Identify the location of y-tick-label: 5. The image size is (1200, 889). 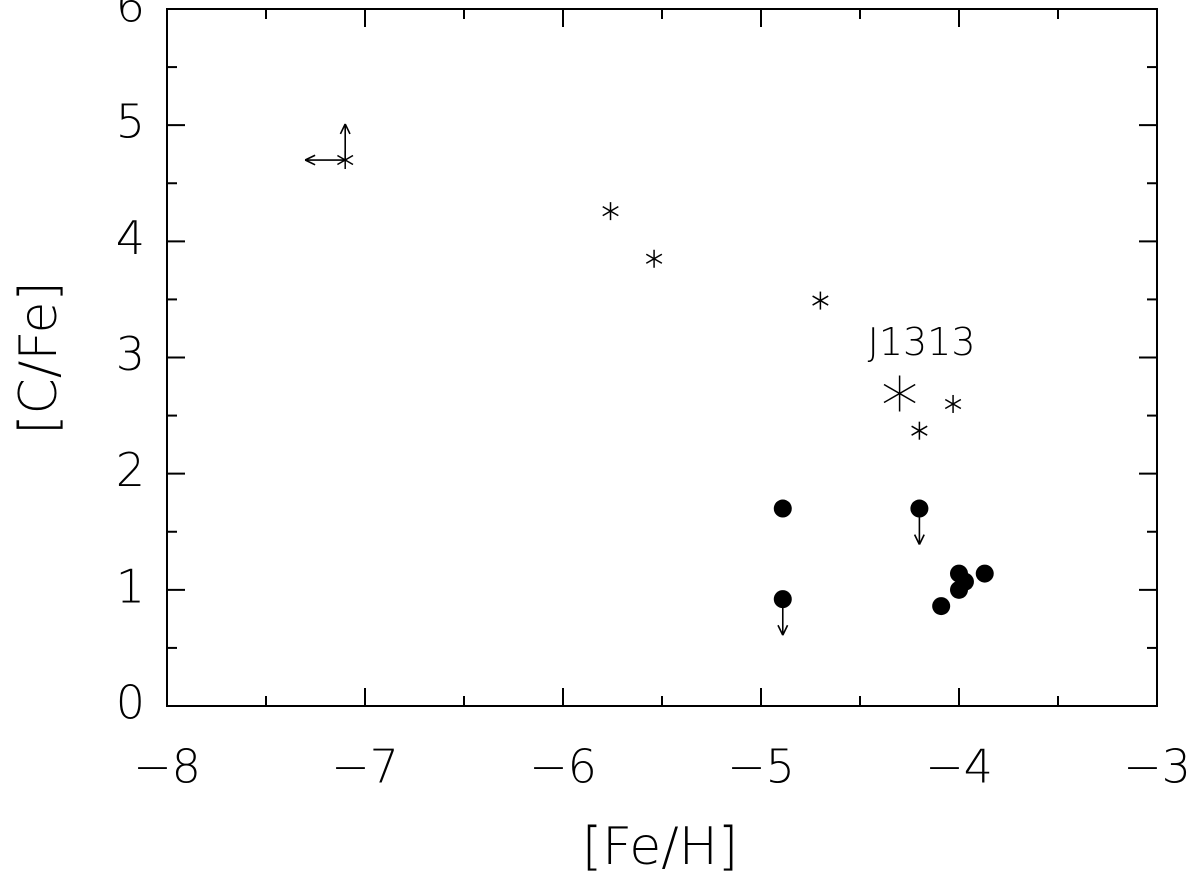
(130, 122).